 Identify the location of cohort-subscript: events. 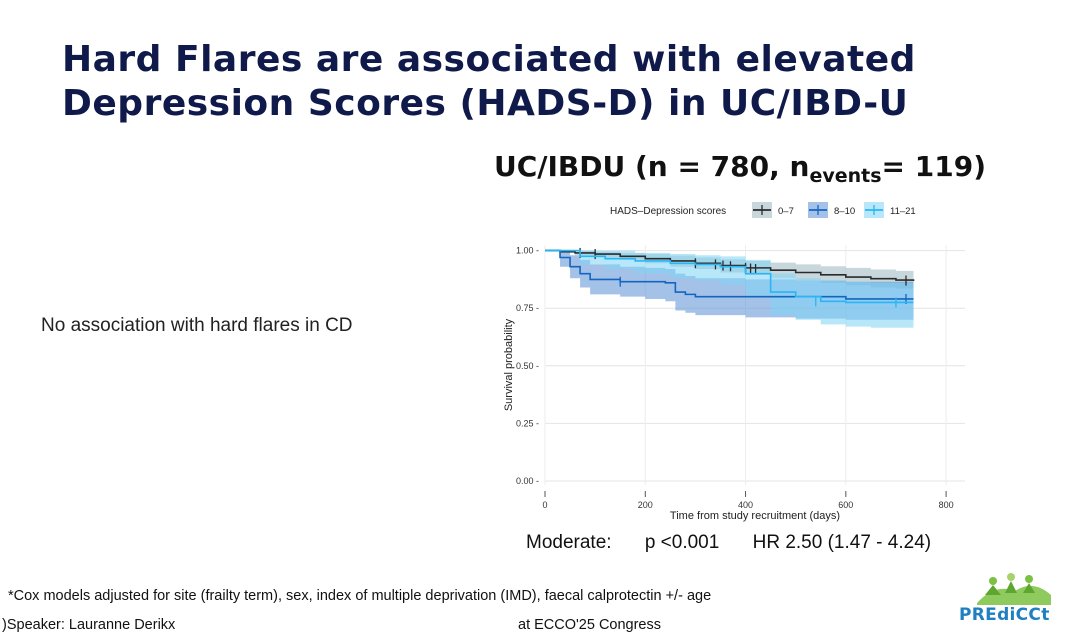
(845, 176).